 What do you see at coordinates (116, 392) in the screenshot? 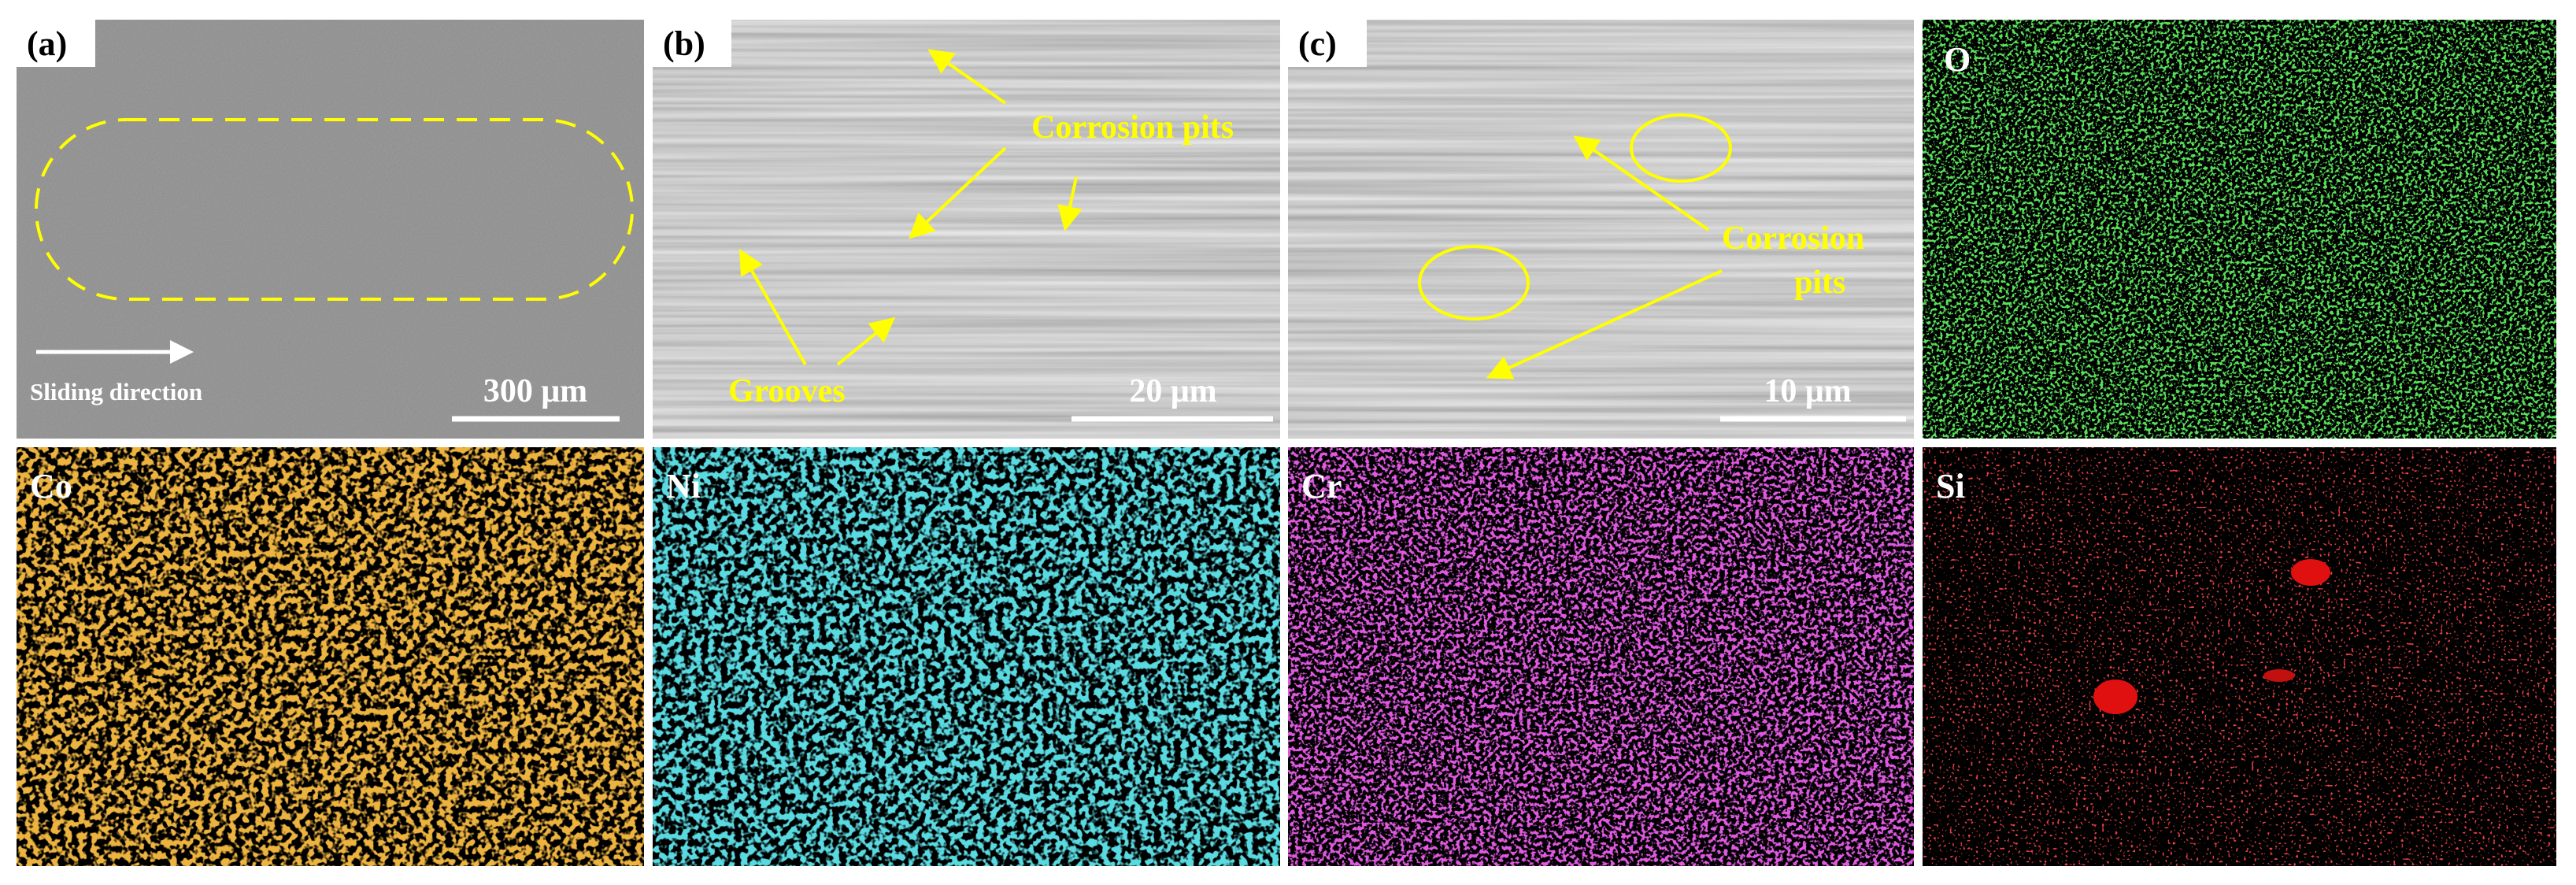
I see `direction-label: Sliding direction` at bounding box center [116, 392].